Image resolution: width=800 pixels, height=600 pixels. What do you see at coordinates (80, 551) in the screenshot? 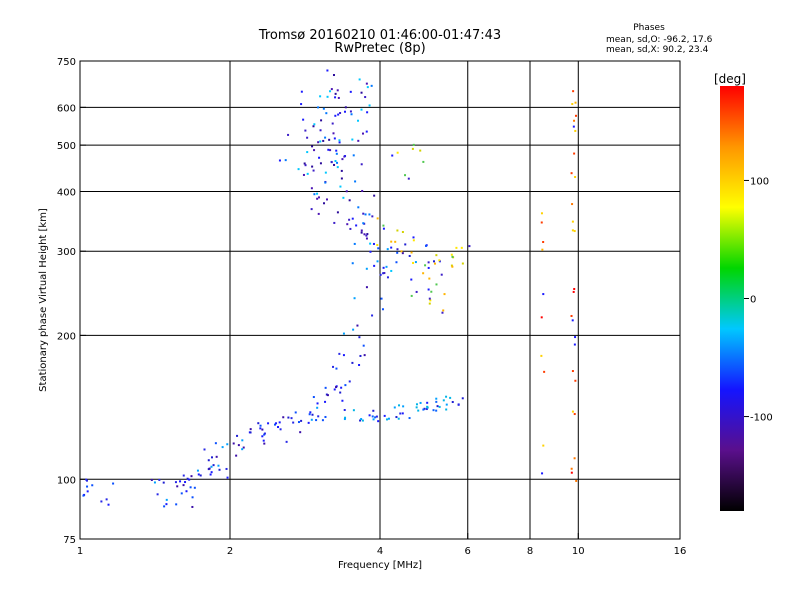
I see `x-tick-label: 1` at bounding box center [80, 551].